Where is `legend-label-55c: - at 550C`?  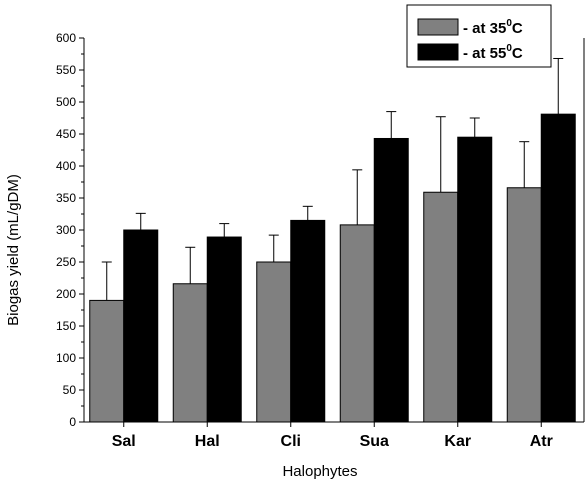 legend-label-55c: - at 550C is located at coordinates (493, 52).